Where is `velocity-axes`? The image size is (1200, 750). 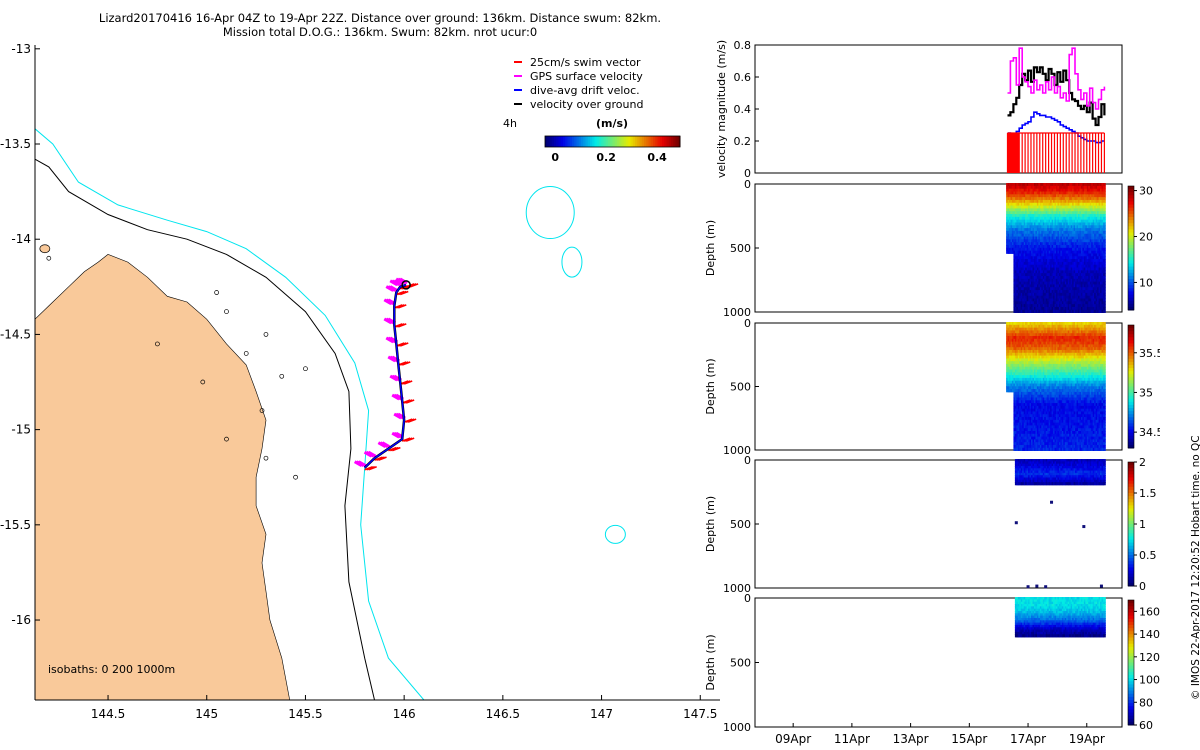
velocity-axes is located at coordinates (938, 109).